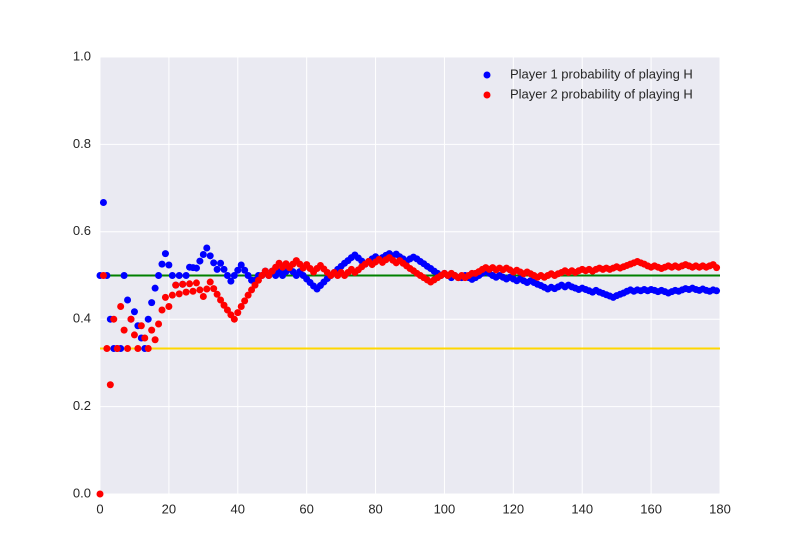 This screenshot has width=800, height=550. Describe the element at coordinates (513, 508) in the screenshot. I see `x-tick-label: 120` at that location.